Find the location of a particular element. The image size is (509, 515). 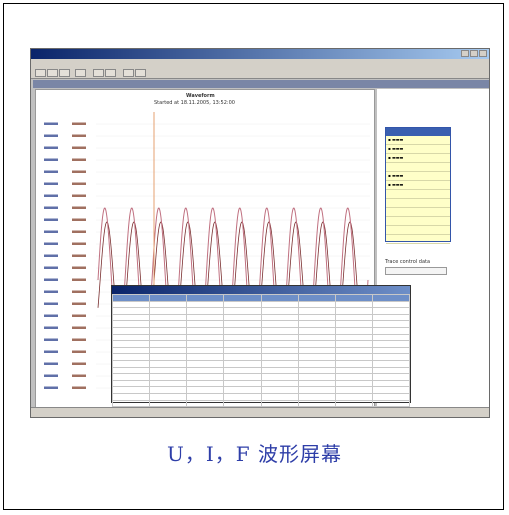

close-icon is located at coordinates (483, 53).